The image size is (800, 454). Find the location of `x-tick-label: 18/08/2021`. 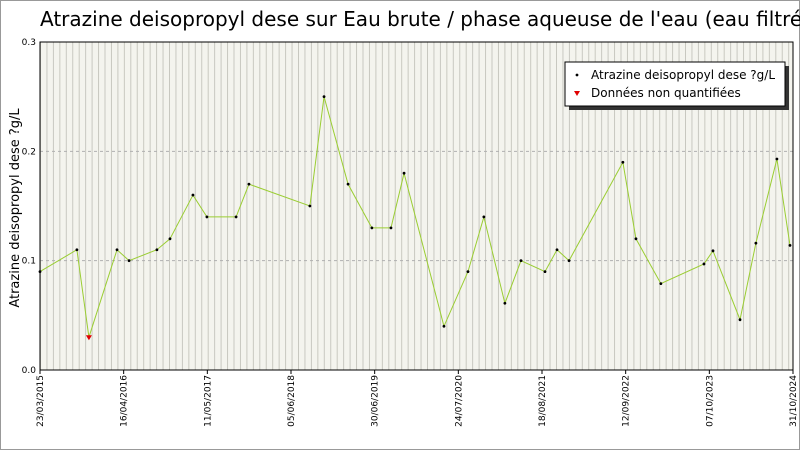

x-tick-label: 18/08/2021 is located at coordinates (543, 401).